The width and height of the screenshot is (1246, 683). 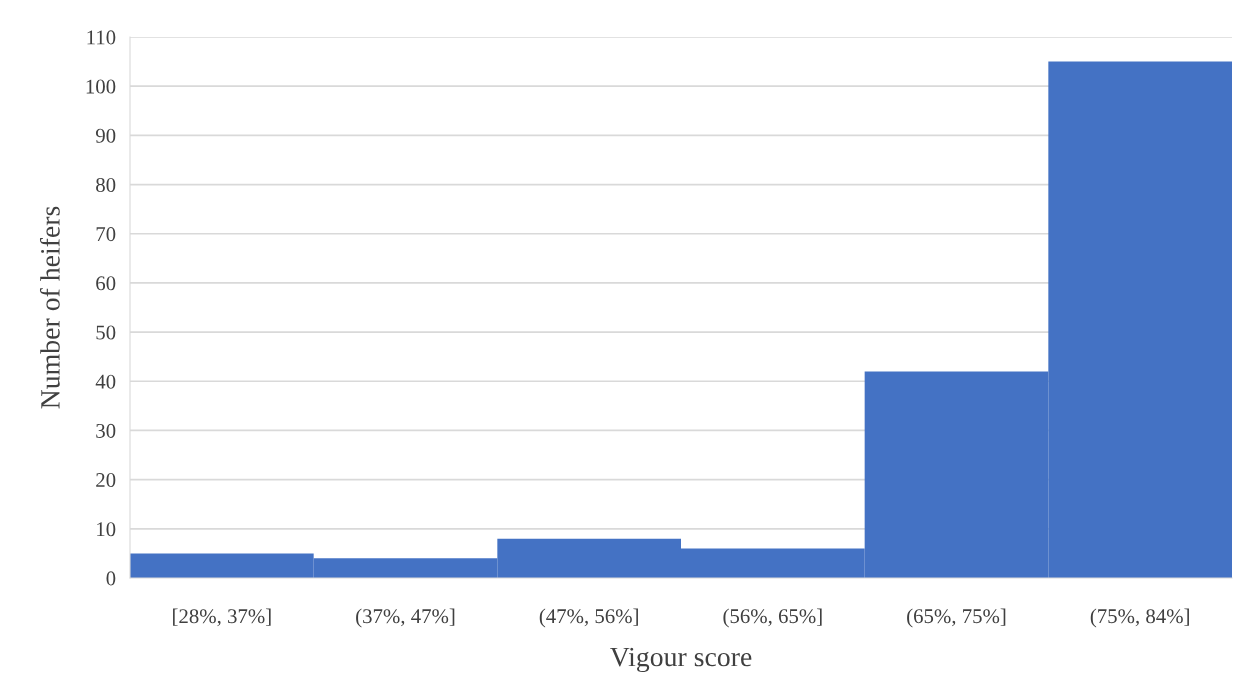 I want to click on y-tick-label: 20, so click(x=106, y=480).